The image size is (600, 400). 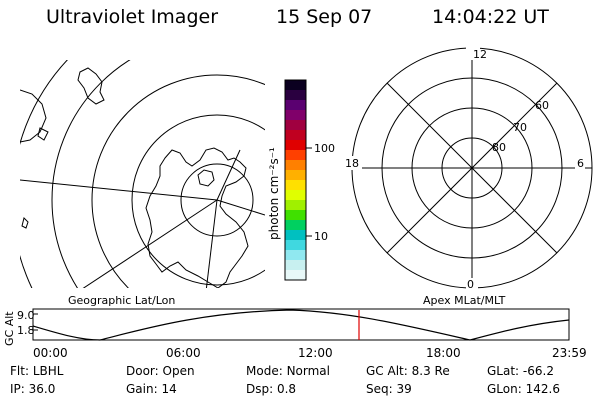 I want to click on date-label: 15 Sep 07, so click(x=324, y=17).